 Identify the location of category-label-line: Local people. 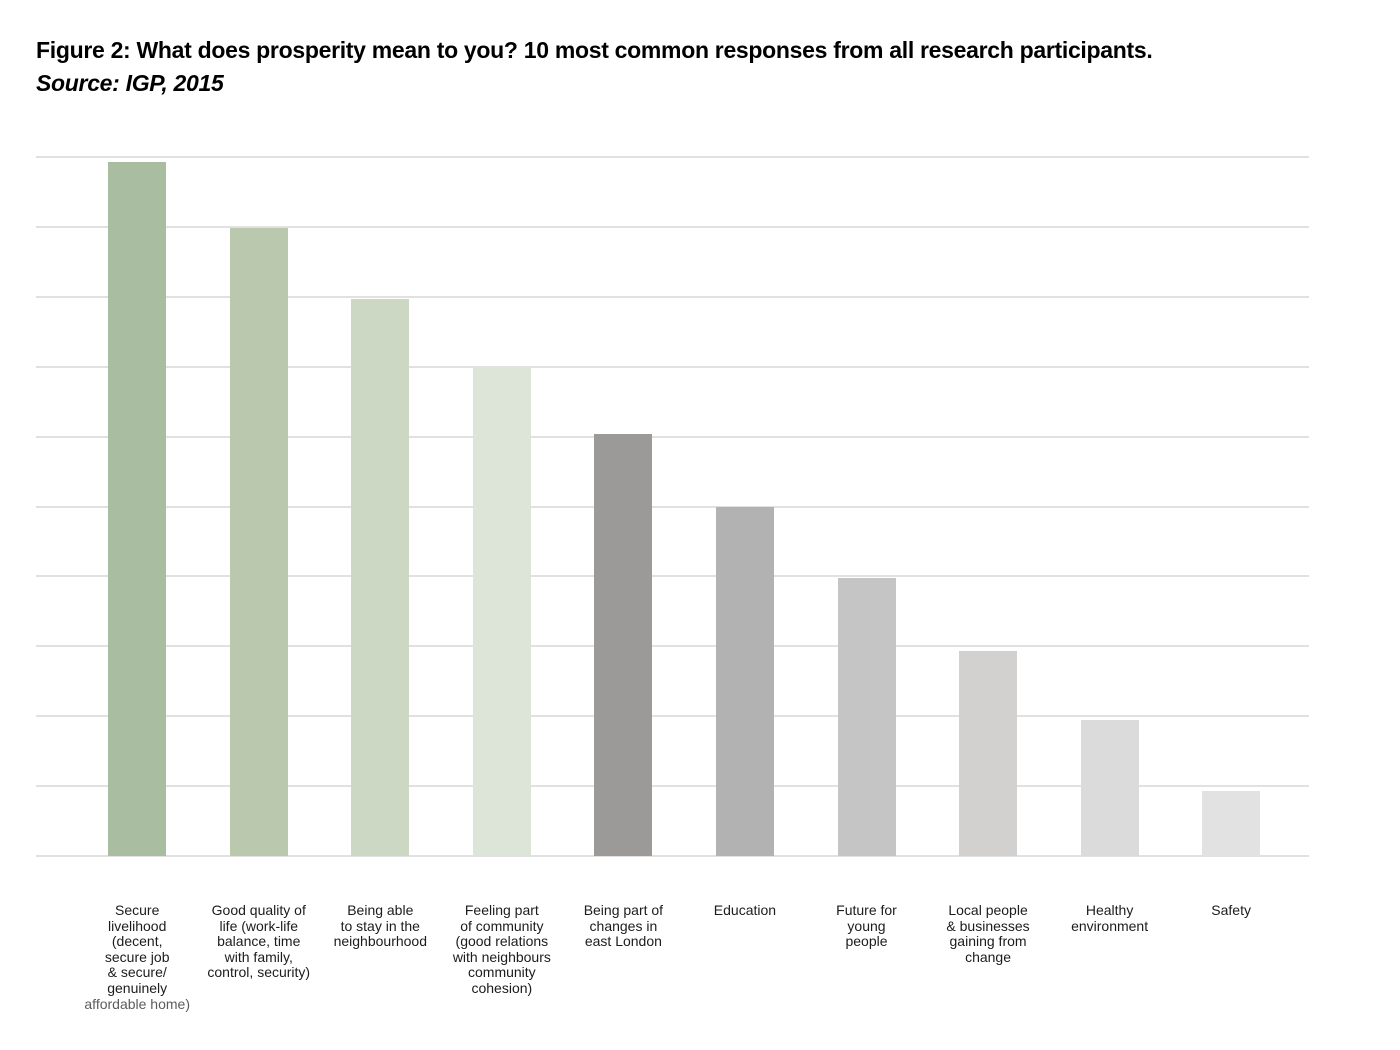
(988, 910).